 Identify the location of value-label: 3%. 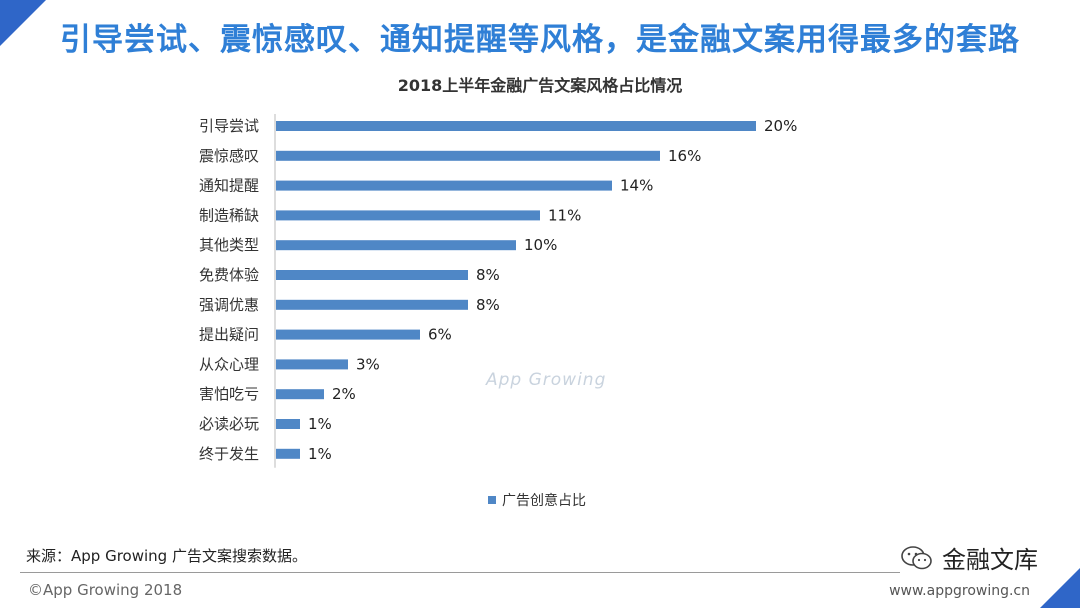
(368, 364).